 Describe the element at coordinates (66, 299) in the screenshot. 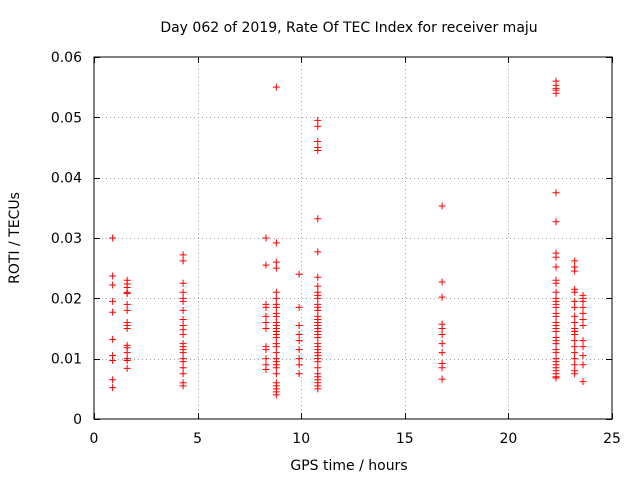

I see `y-tick-label: 0.02` at that location.